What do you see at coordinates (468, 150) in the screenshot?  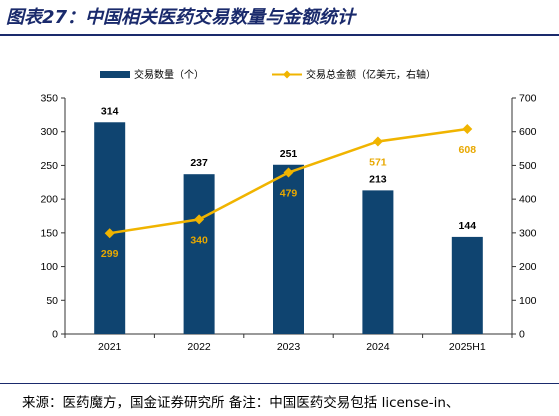 I see `line-value-label: 608` at bounding box center [468, 150].